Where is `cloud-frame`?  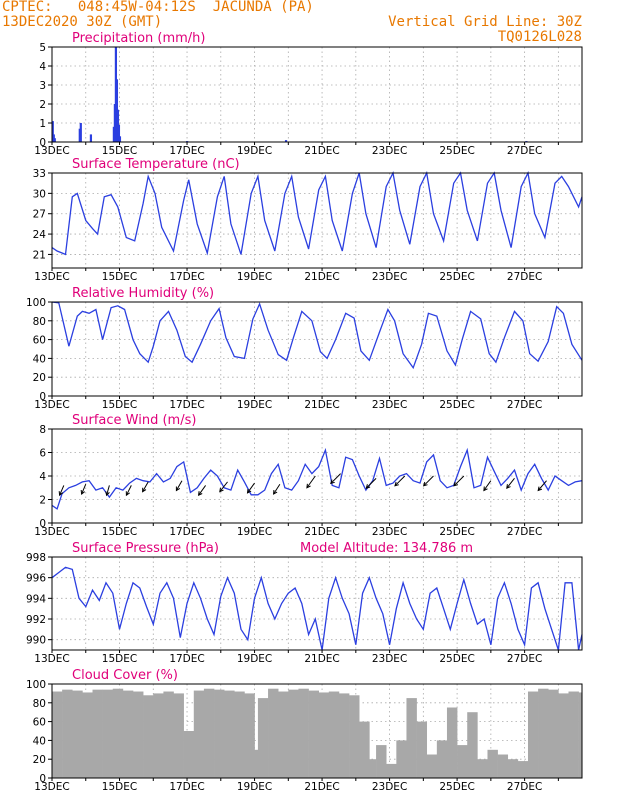
cloud-frame is located at coordinates (317, 731).